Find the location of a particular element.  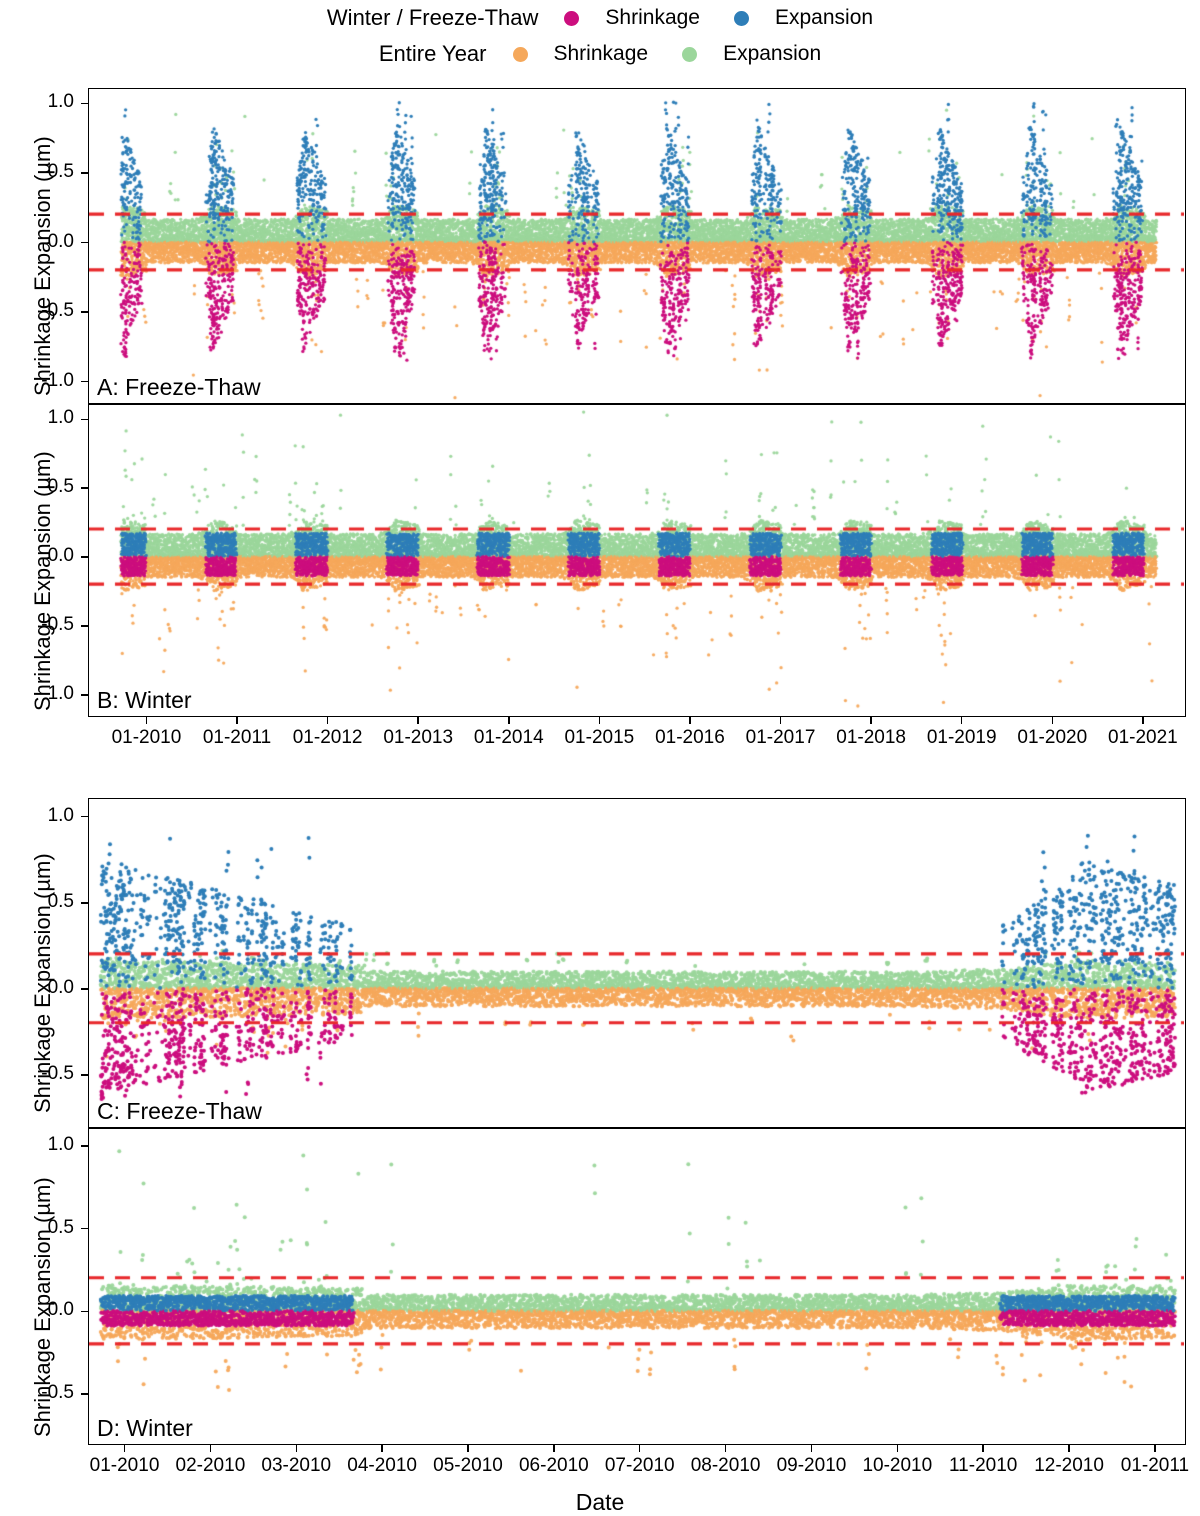

x-tick-label: 04-2010 is located at coordinates (382, 1465).